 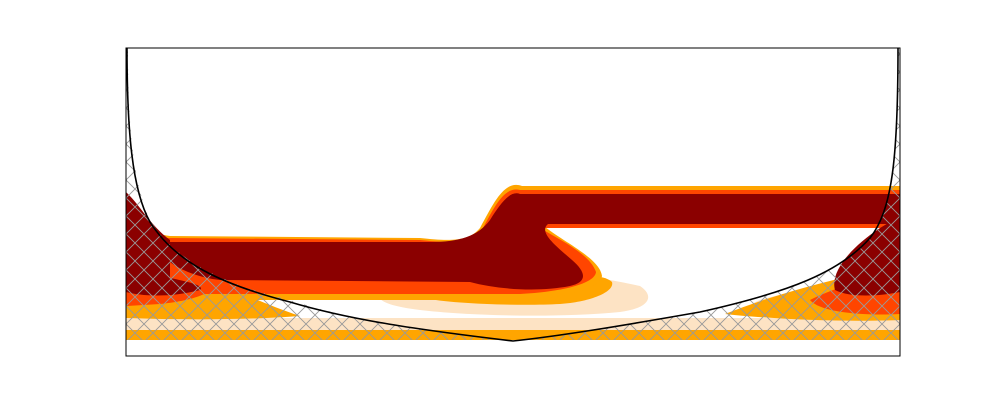 What do you see at coordinates (513, 348) in the screenshot?
I see `bottom-blank-strip` at bounding box center [513, 348].